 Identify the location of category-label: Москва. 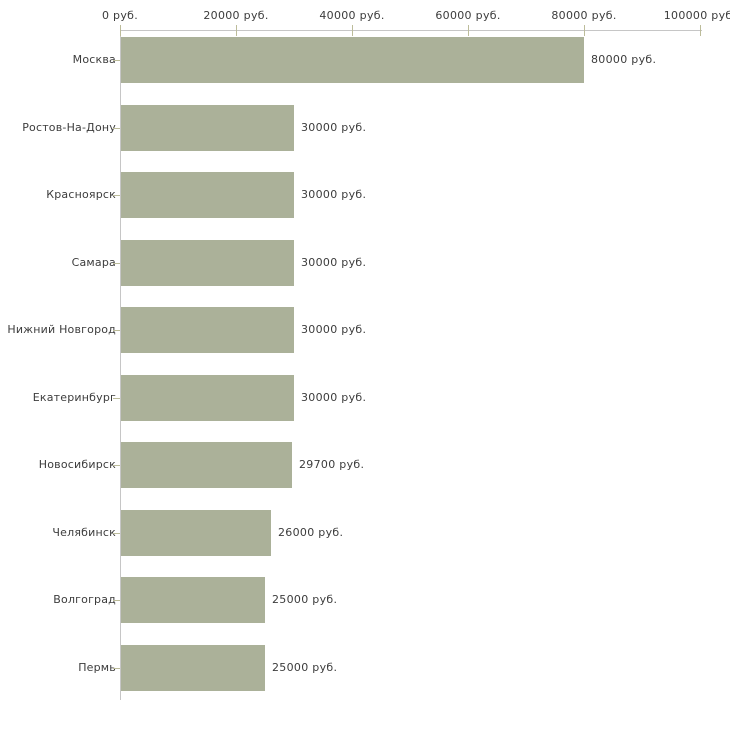
(94, 59).